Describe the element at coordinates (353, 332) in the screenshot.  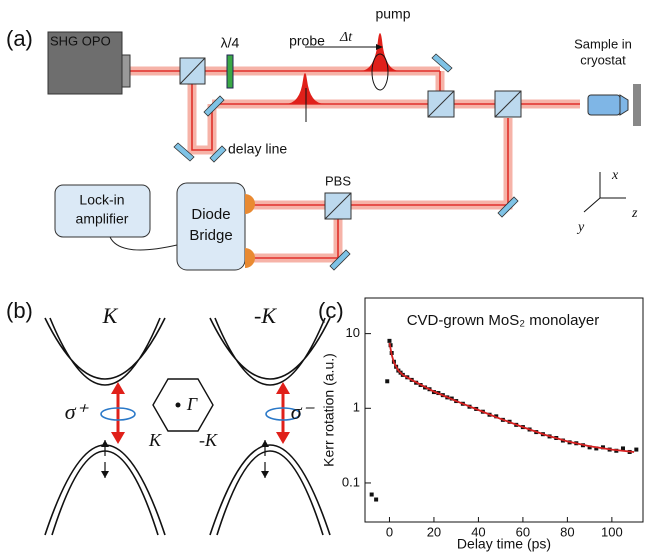
I see `y-tick-label: 10` at that location.